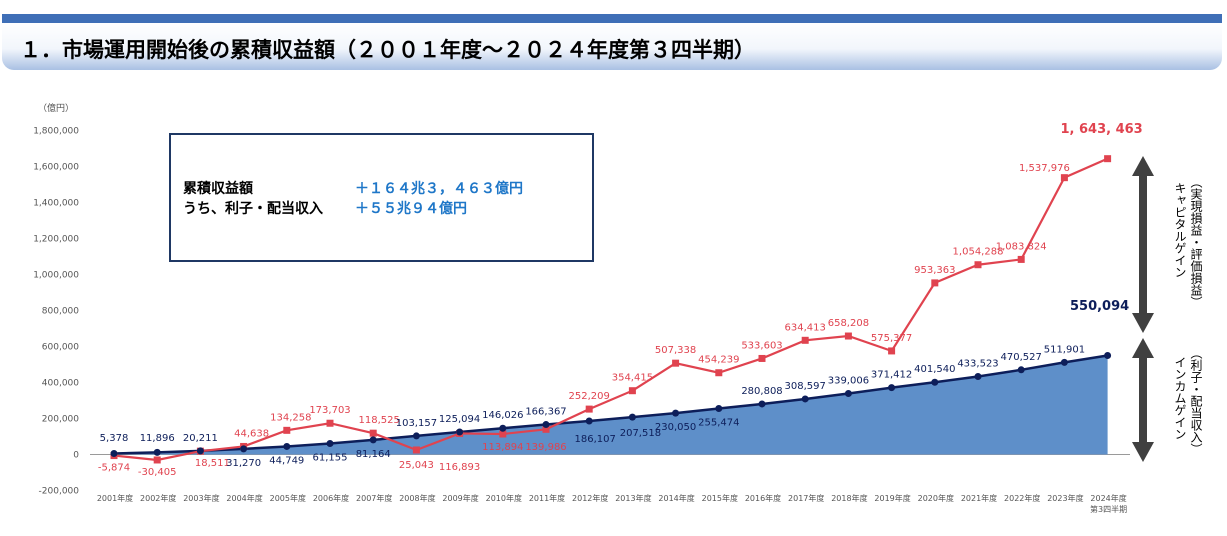  What do you see at coordinates (56, 276) in the screenshot?
I see `y-tick-label: 1,000,000` at bounding box center [56, 276].